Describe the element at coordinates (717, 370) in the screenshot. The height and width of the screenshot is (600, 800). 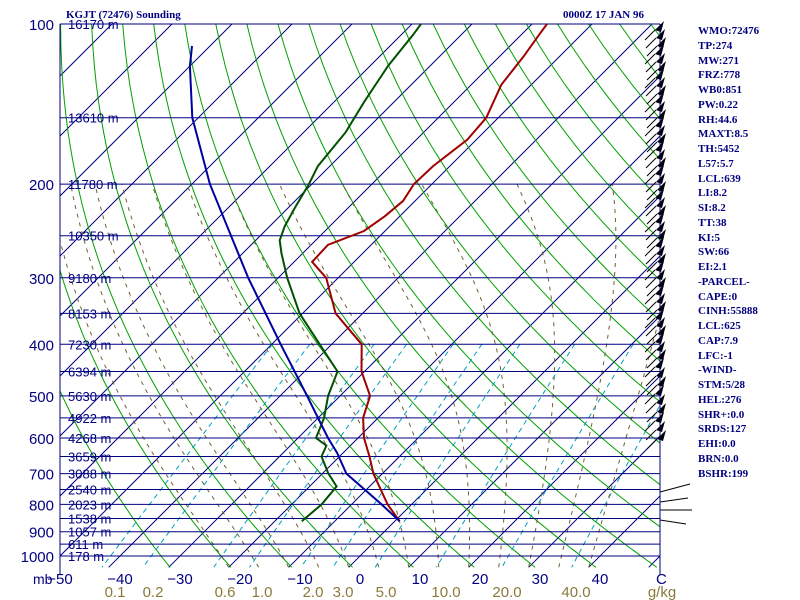
I see `index-item: -WIND-` at that location.